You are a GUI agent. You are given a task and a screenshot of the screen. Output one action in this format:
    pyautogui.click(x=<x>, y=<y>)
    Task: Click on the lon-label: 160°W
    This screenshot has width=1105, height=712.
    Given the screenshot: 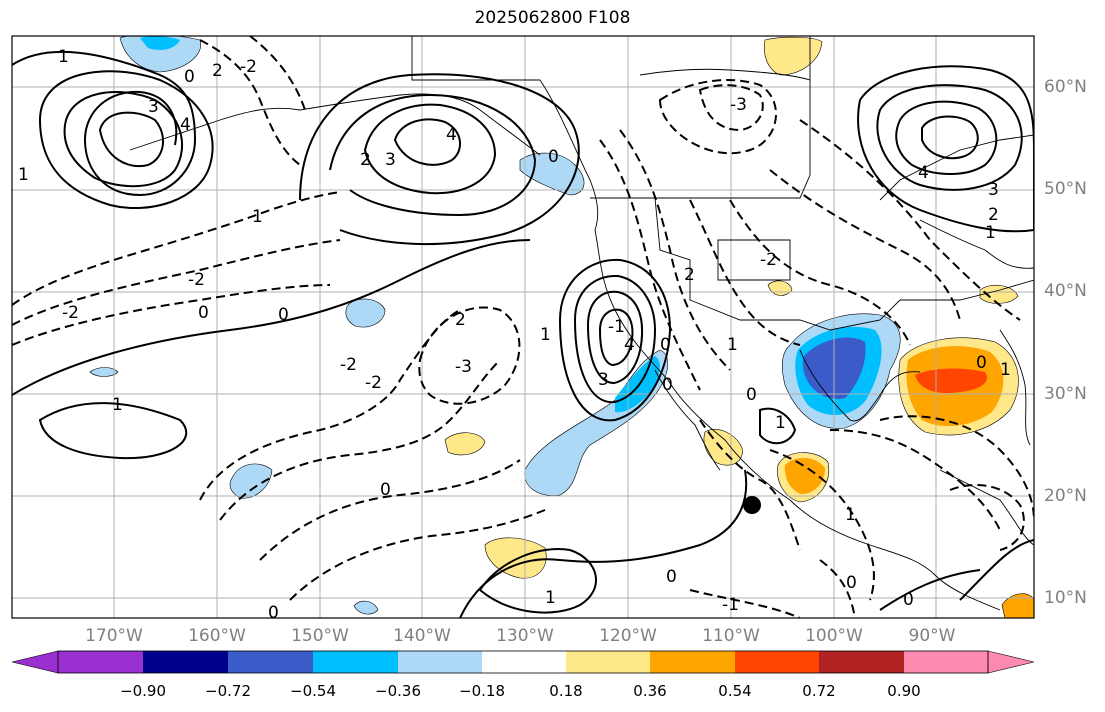 What is the action you would take?
    pyautogui.click(x=217, y=636)
    